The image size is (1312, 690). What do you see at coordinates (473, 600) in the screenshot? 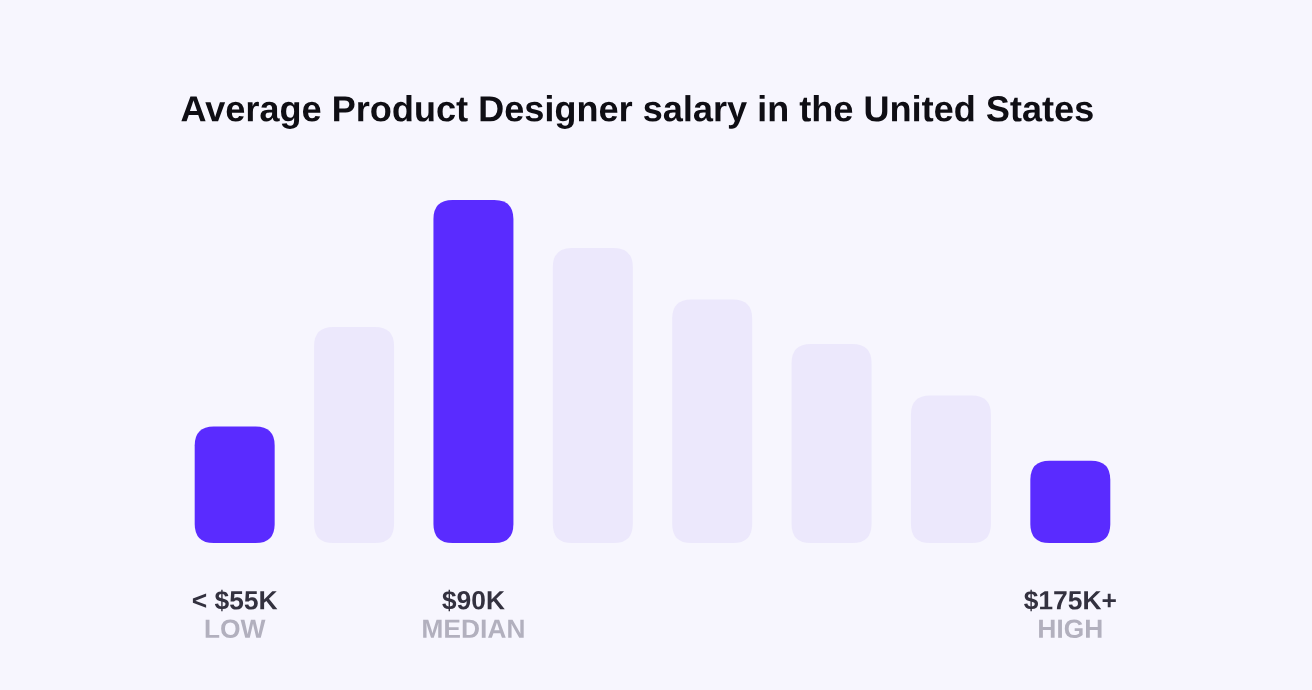
I see `x-tick-label: $90K` at bounding box center [473, 600].